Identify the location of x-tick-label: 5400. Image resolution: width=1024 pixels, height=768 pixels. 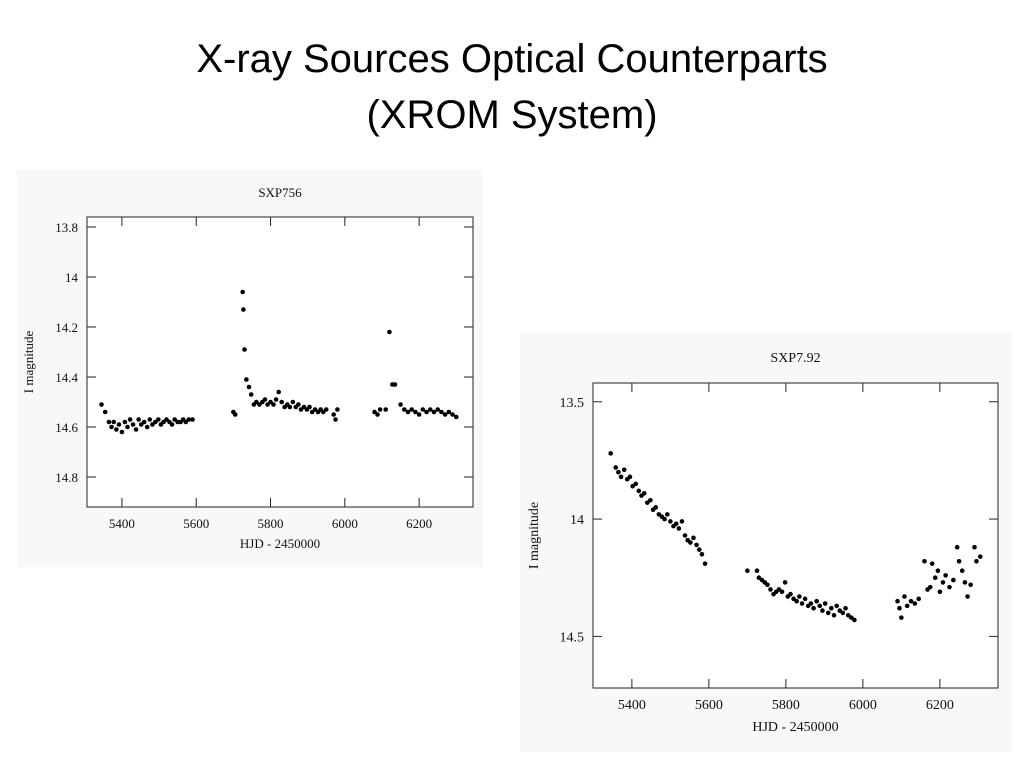
(122, 523).